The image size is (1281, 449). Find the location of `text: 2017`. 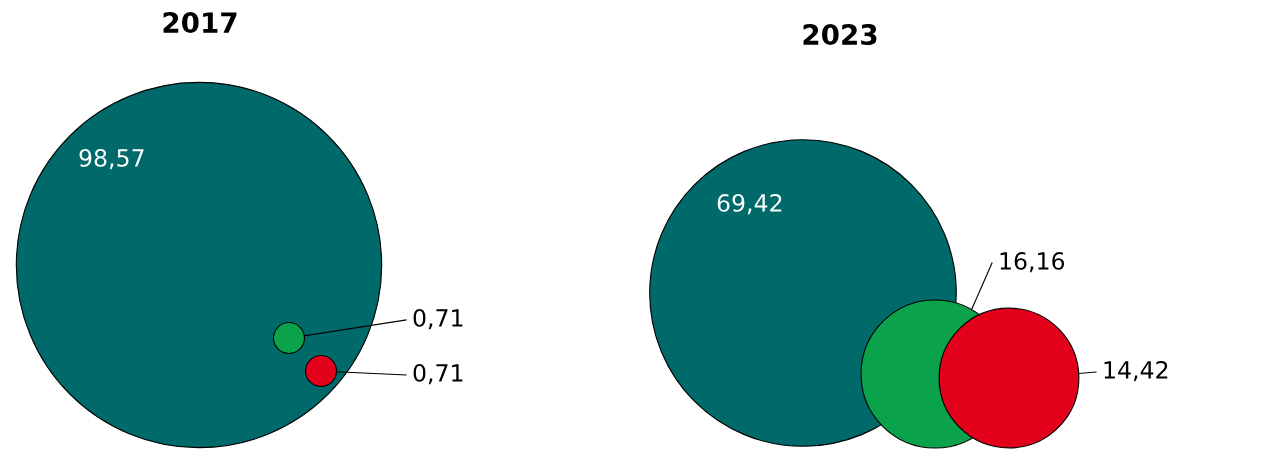

text: 2017 is located at coordinates (200, 23).